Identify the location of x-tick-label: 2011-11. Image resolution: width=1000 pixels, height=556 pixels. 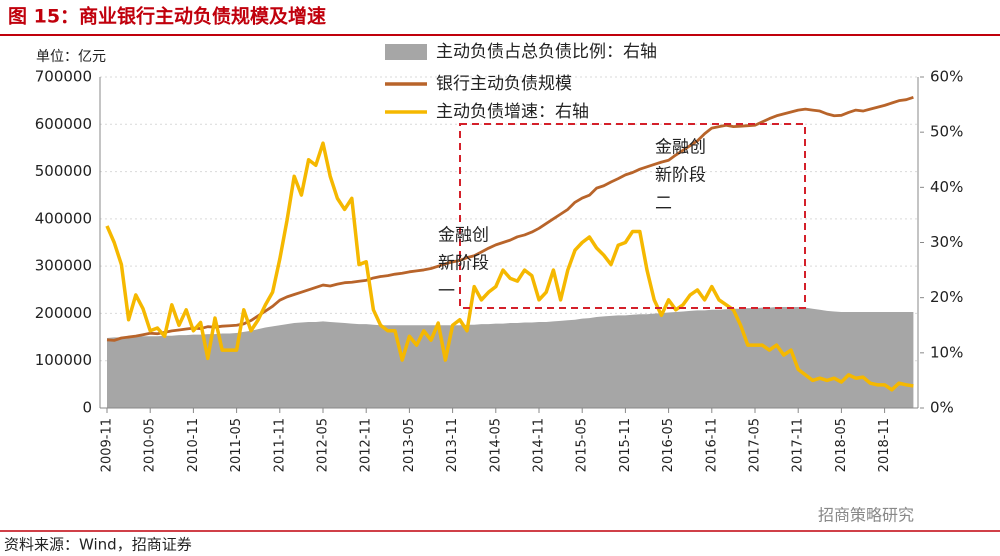
(279, 445).